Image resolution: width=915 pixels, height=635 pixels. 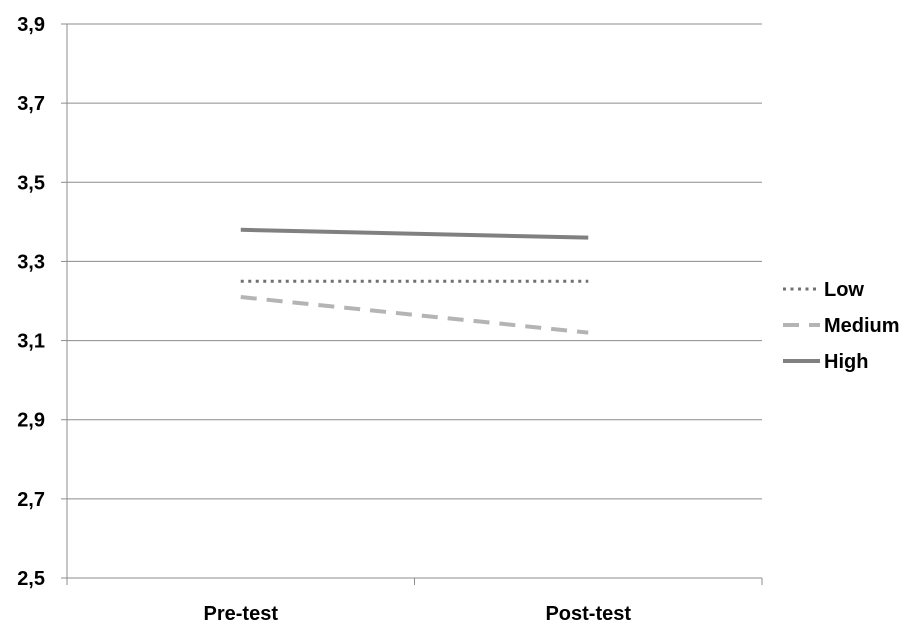 What do you see at coordinates (414, 315) in the screenshot?
I see `series-line-medium` at bounding box center [414, 315].